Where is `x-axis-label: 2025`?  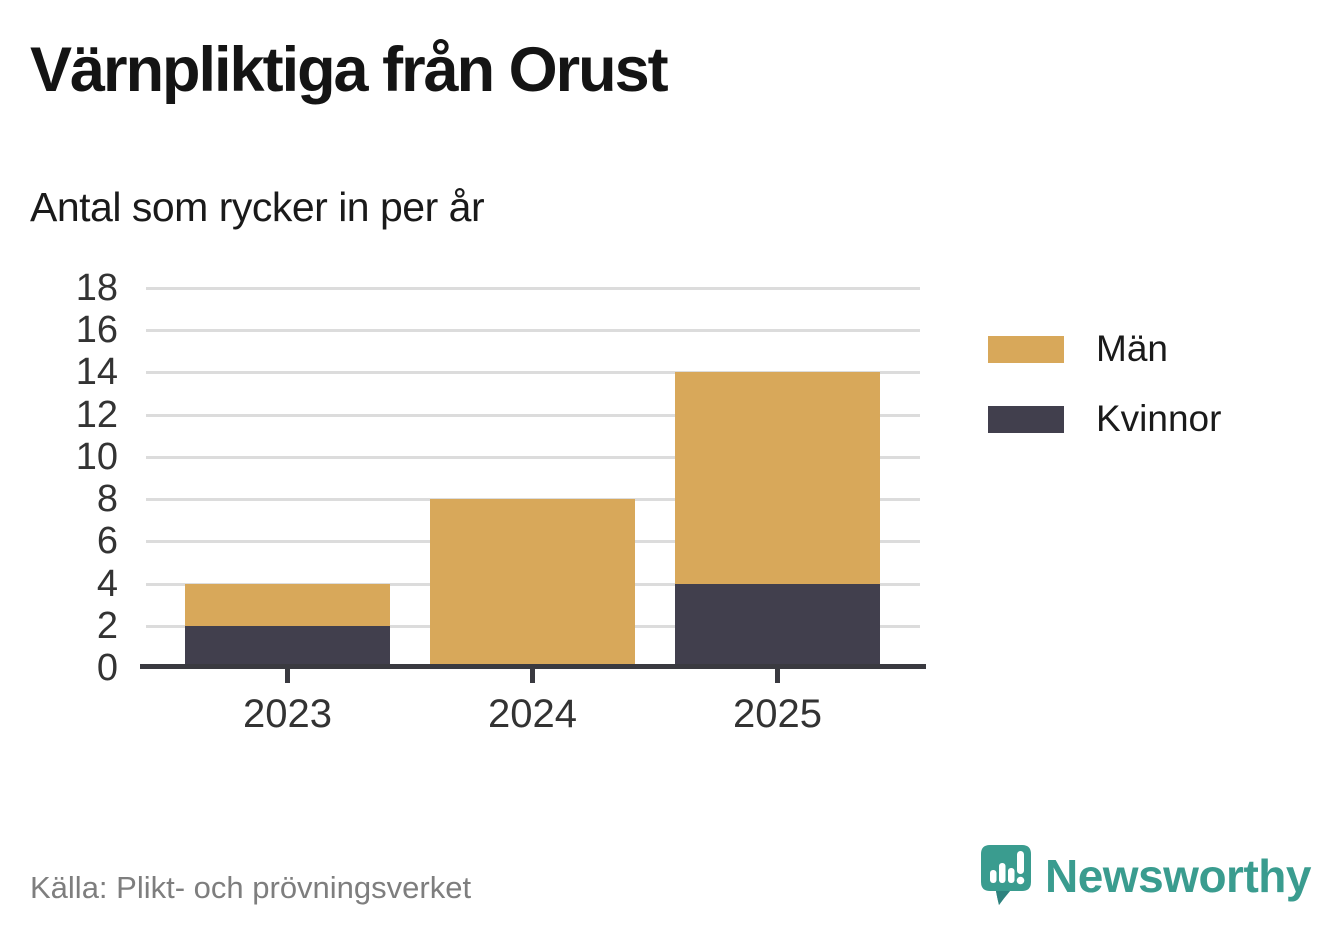 x-axis-label: 2025 is located at coordinates (777, 714).